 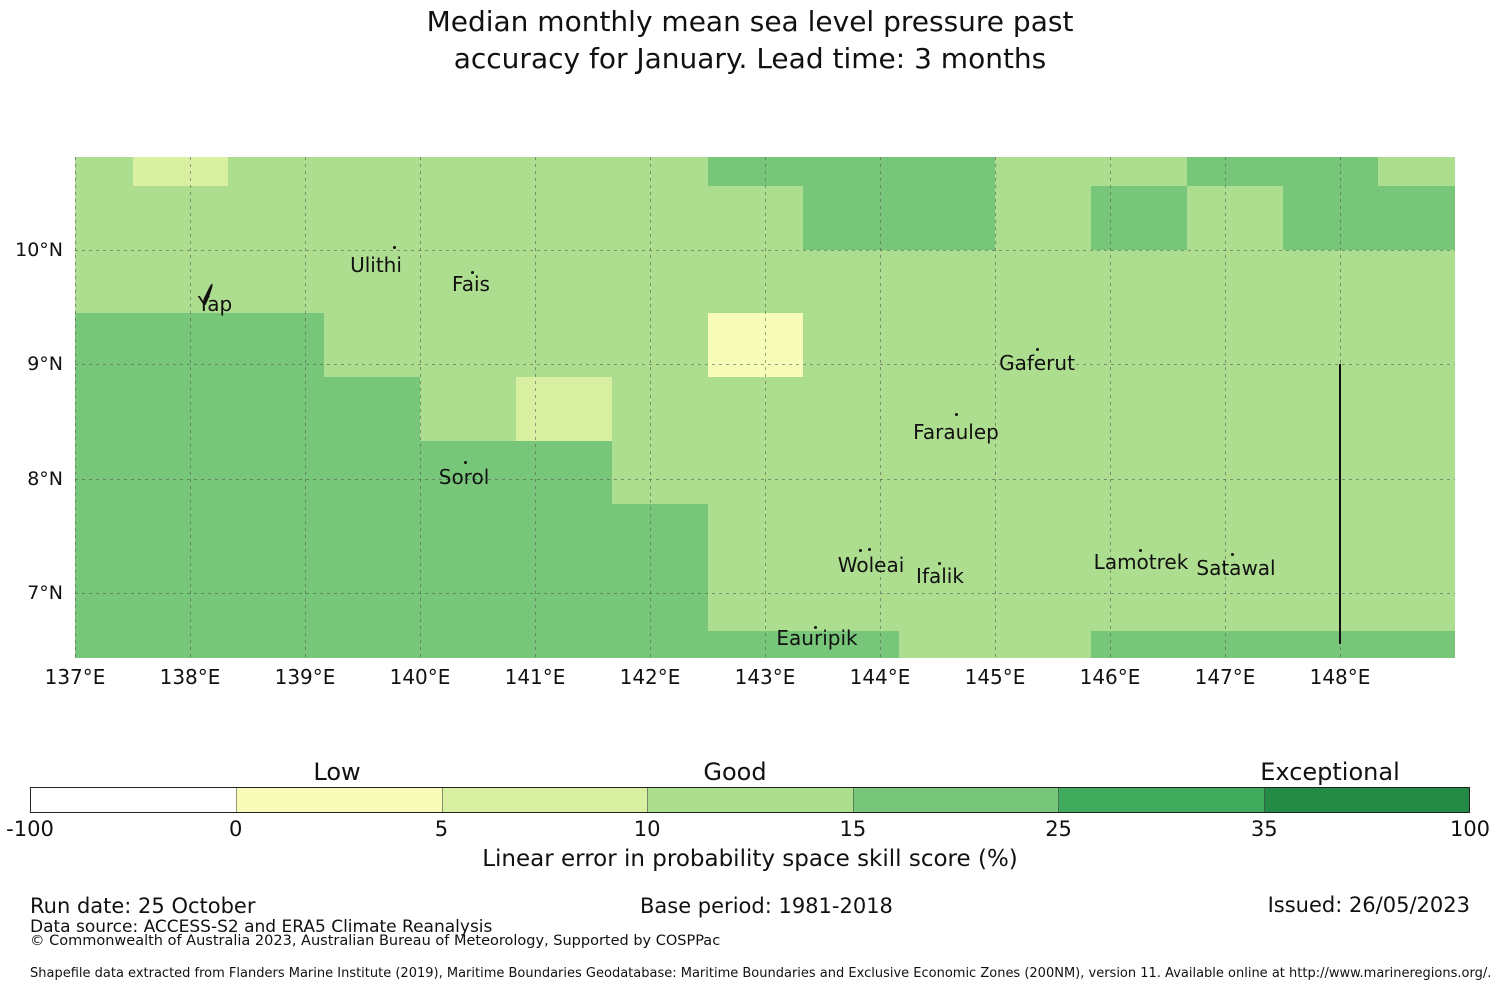 What do you see at coordinates (1110, 677) in the screenshot?
I see `x-tick-label: 146°E` at bounding box center [1110, 677].